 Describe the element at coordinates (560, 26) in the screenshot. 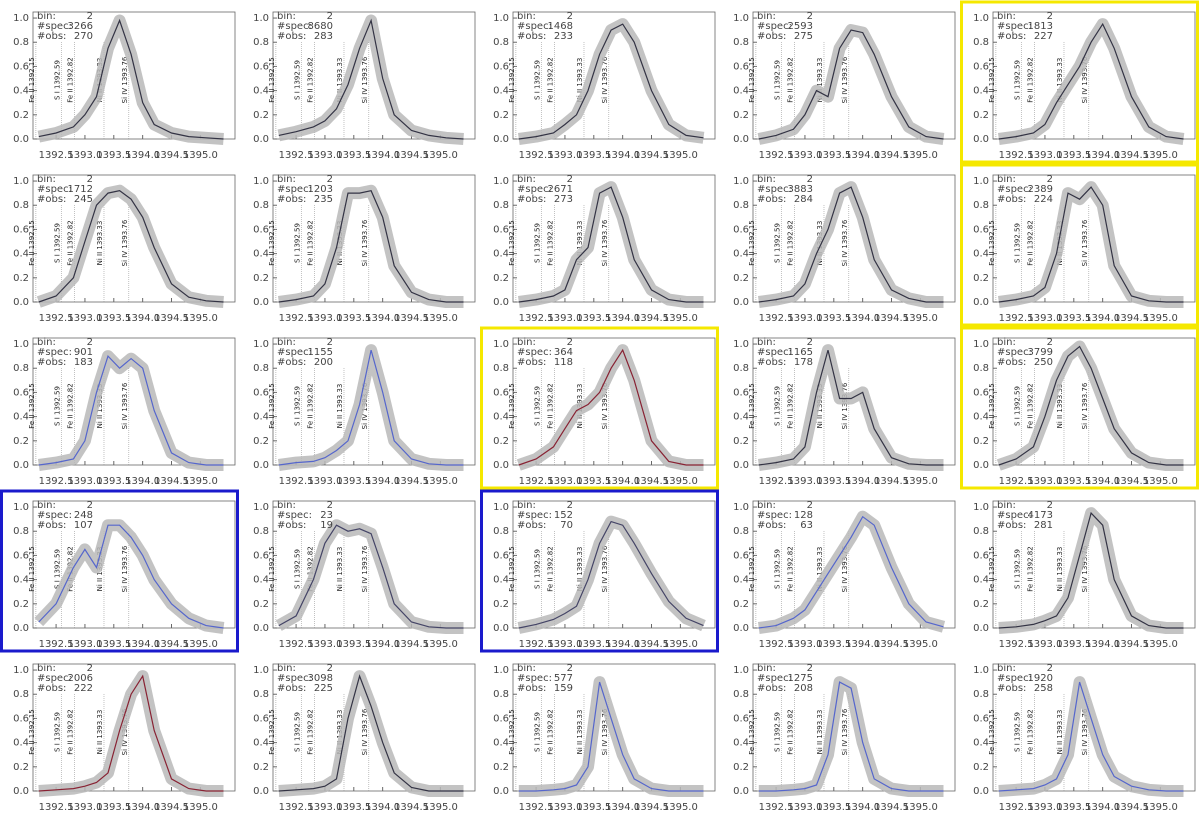

I see `info-value: 1468` at that location.